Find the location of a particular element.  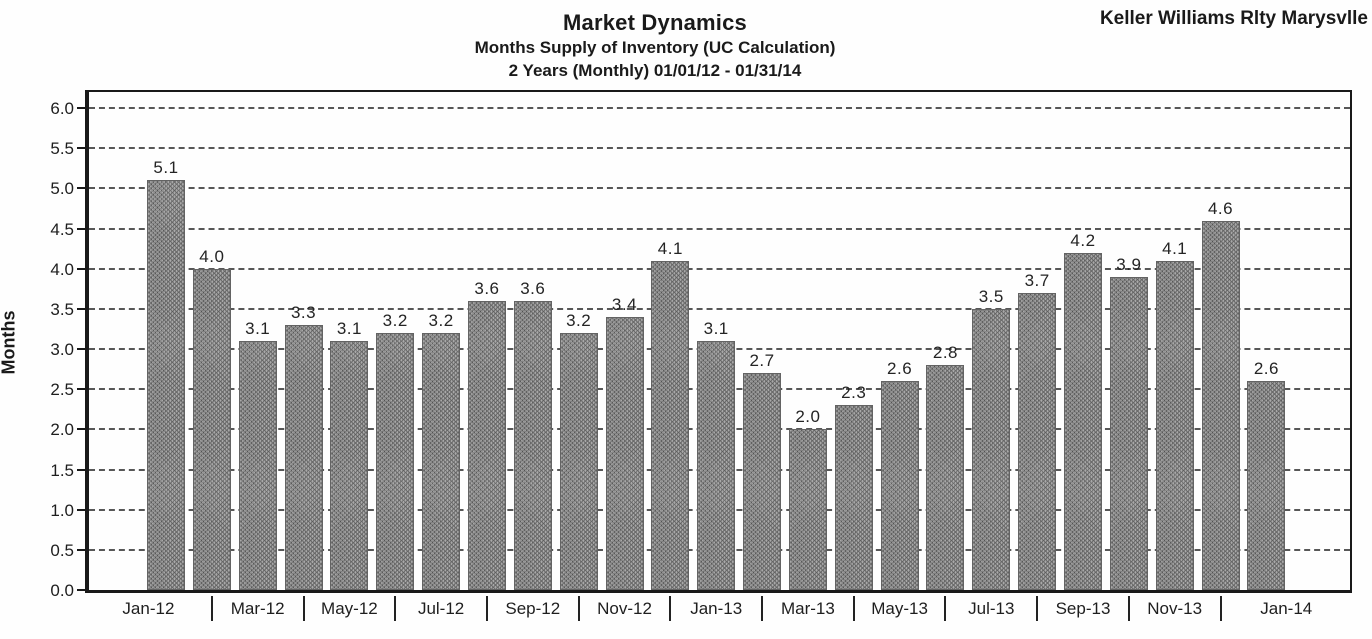

y-tick-label: 0.5 is located at coordinates (62, 550).